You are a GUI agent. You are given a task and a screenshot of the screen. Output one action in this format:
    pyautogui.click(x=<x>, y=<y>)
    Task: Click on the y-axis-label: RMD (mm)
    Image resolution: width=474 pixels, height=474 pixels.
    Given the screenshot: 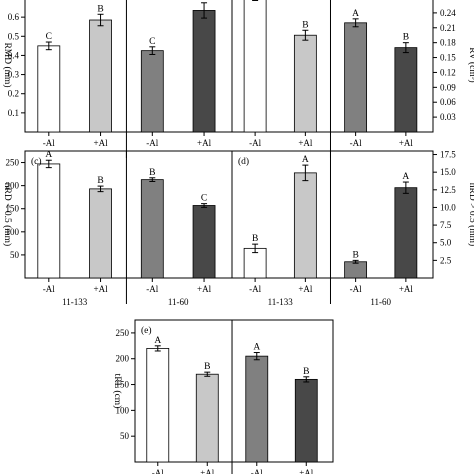 What is the action you would take?
    pyautogui.click(x=7, y=64)
    